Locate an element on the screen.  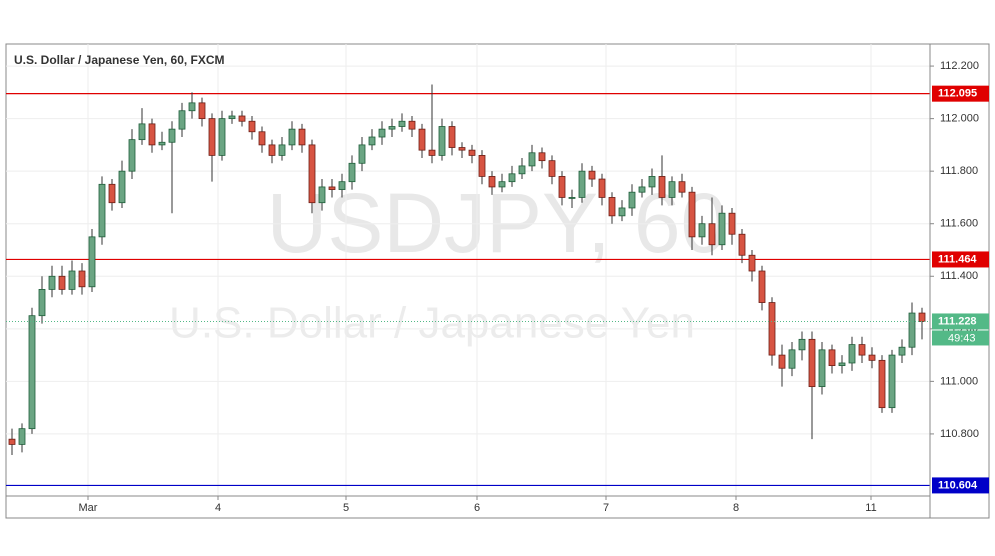
watermark-subtitle: U.S. Dollar / Japanese Yen is located at coordinates (432, 323).